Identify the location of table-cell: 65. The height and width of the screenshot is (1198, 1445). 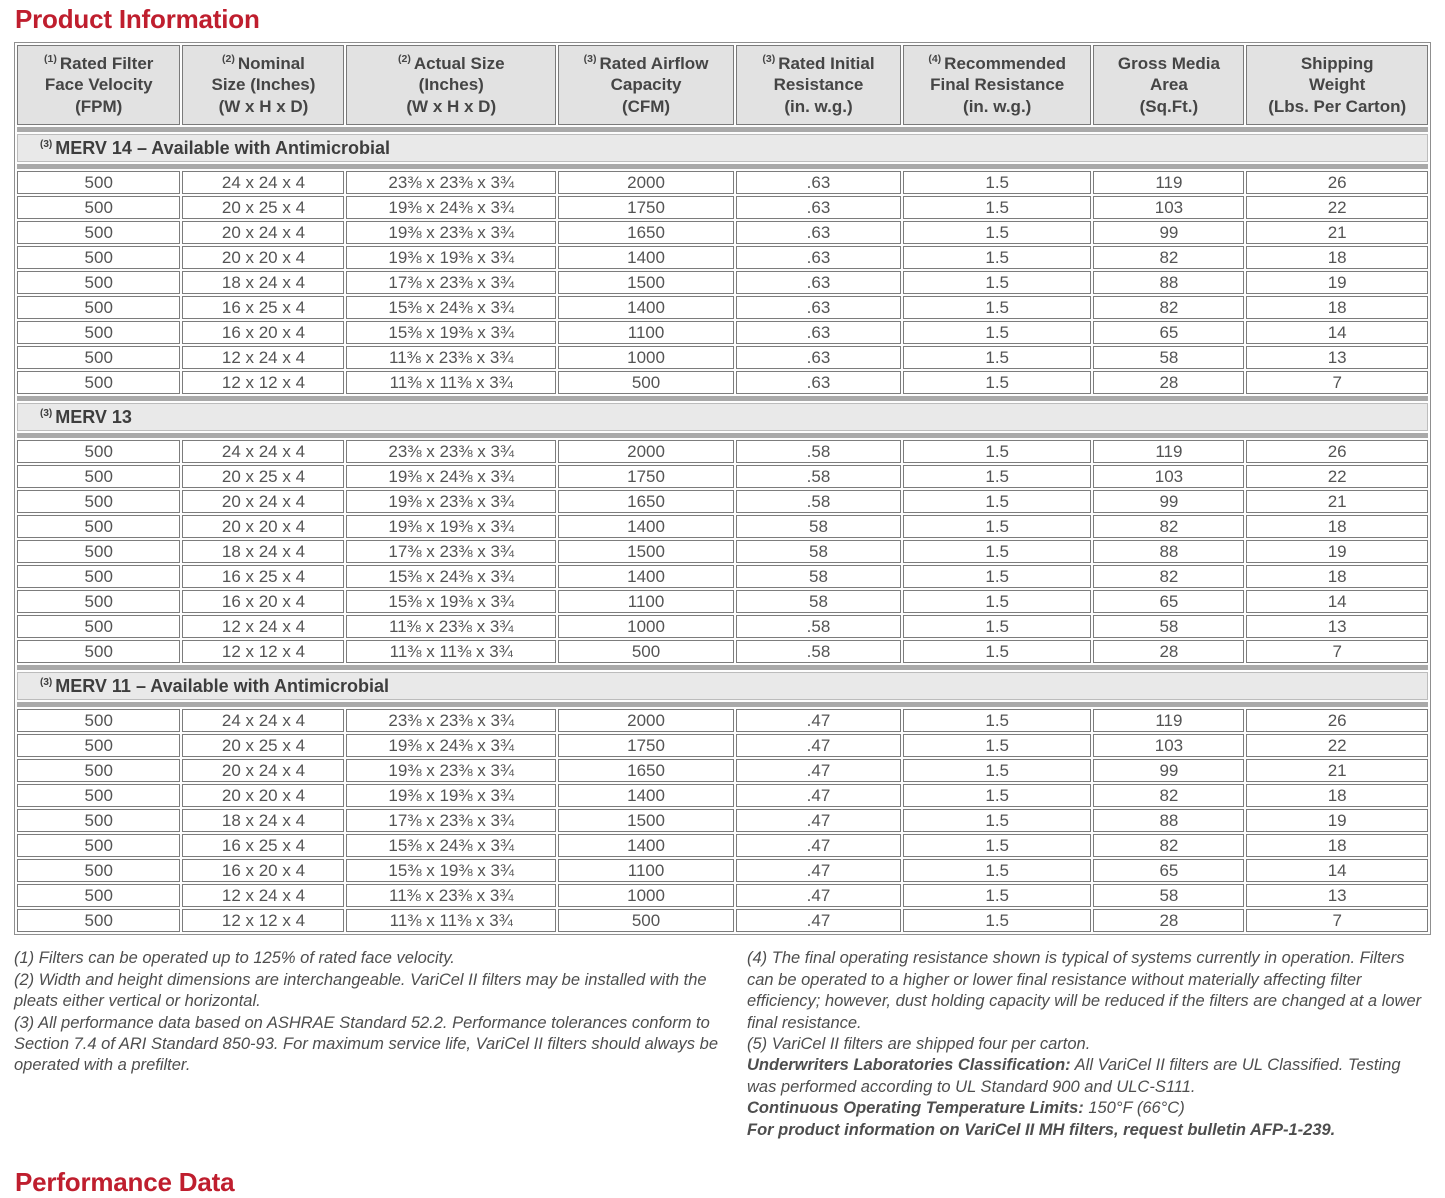
(1169, 871).